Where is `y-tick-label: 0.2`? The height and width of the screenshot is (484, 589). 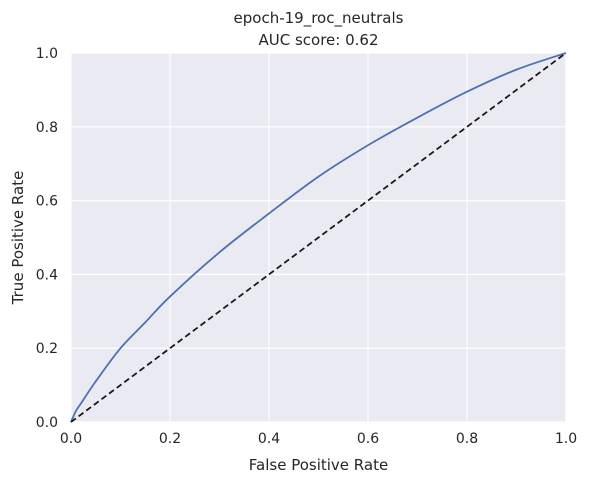
y-tick-label: 0.2 is located at coordinates (47, 349).